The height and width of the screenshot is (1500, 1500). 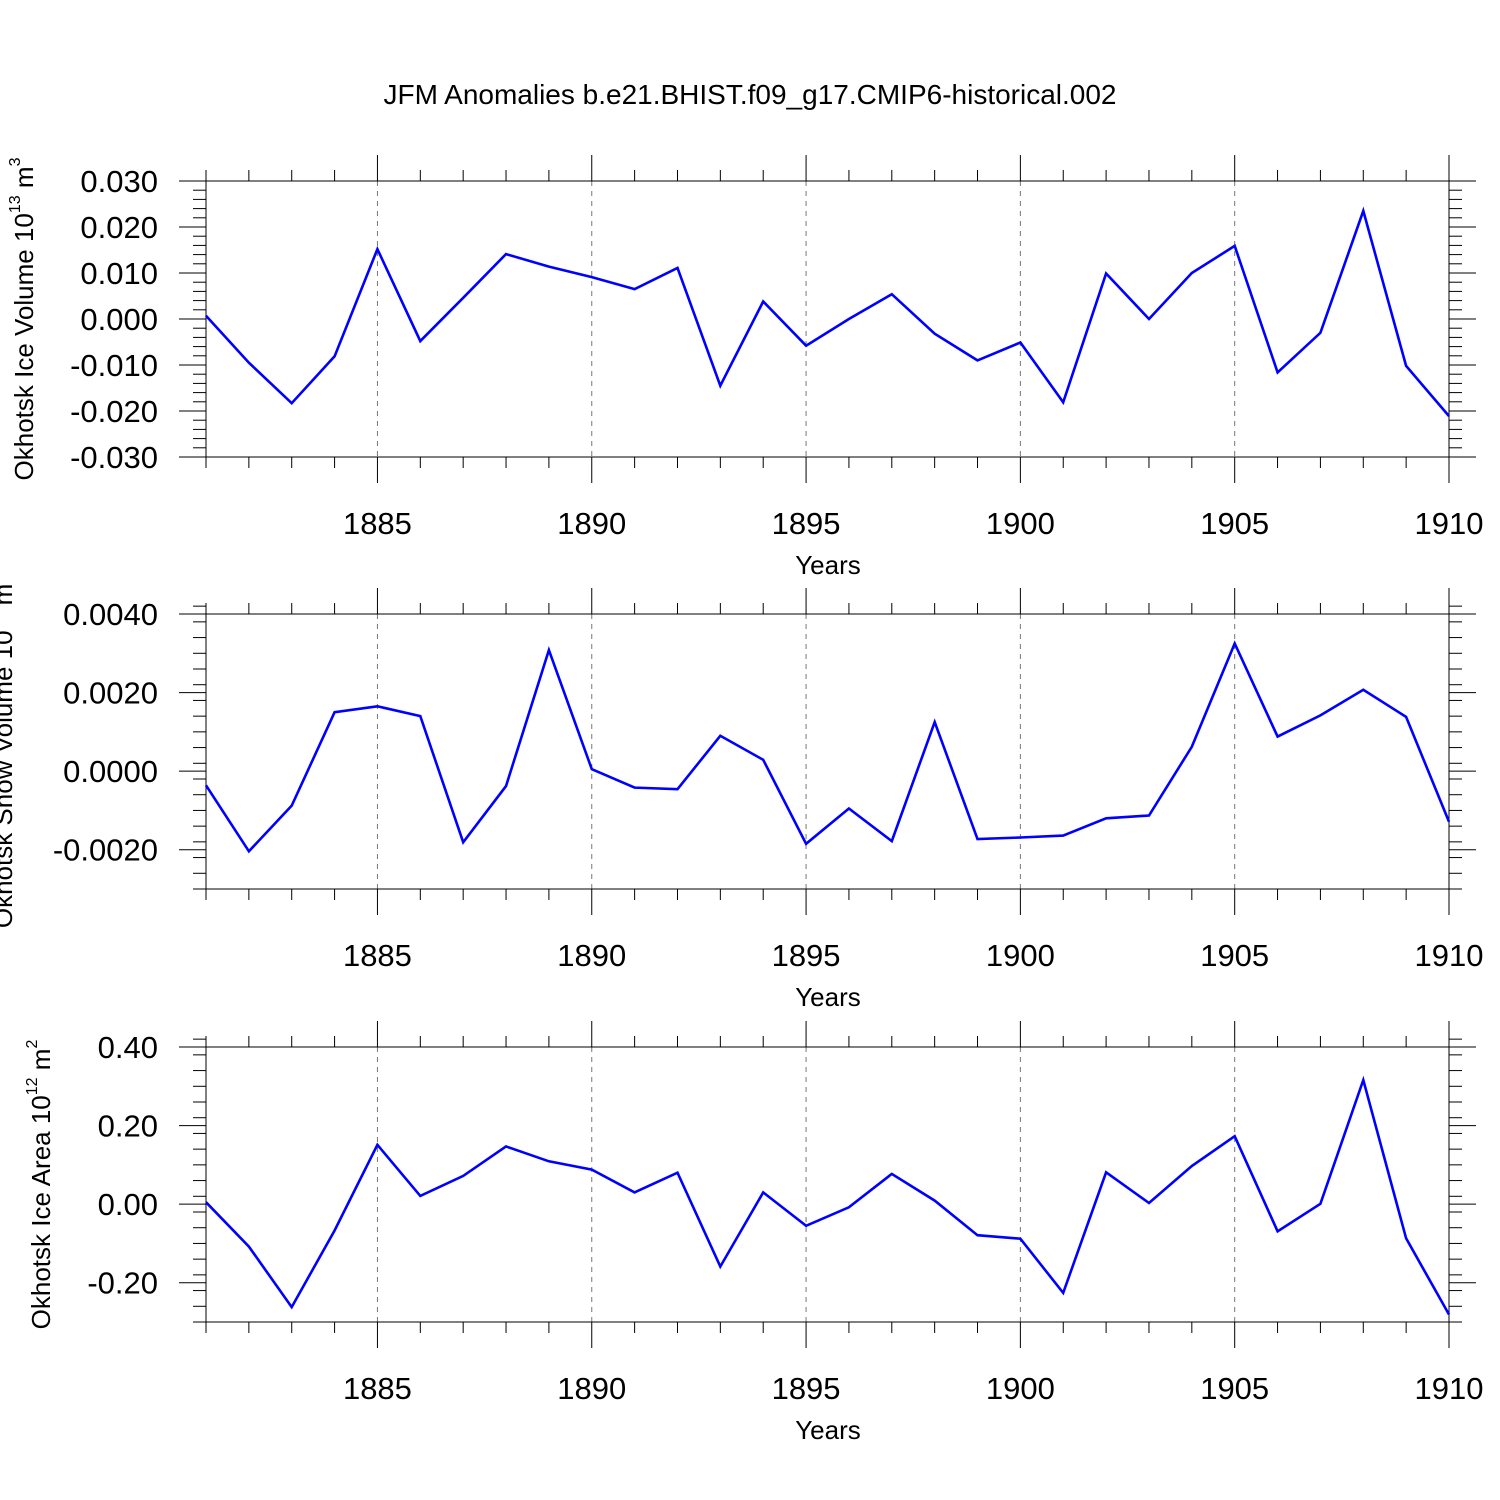 I want to click on y-axis-label: Okhotsk Snow Volume 1013 m3, so click(x=9, y=751).